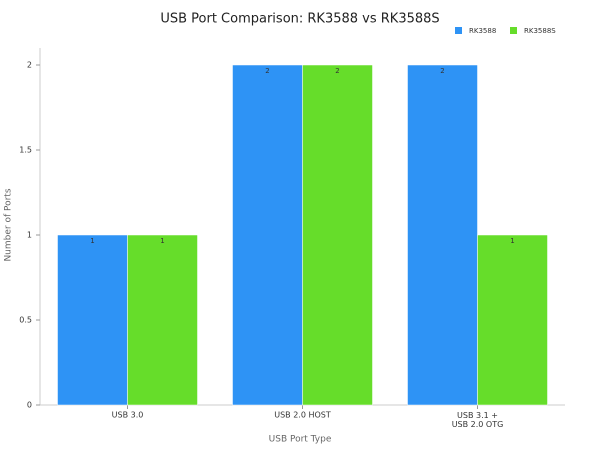  I want to click on y-tick-label: 0.5, so click(25, 320).